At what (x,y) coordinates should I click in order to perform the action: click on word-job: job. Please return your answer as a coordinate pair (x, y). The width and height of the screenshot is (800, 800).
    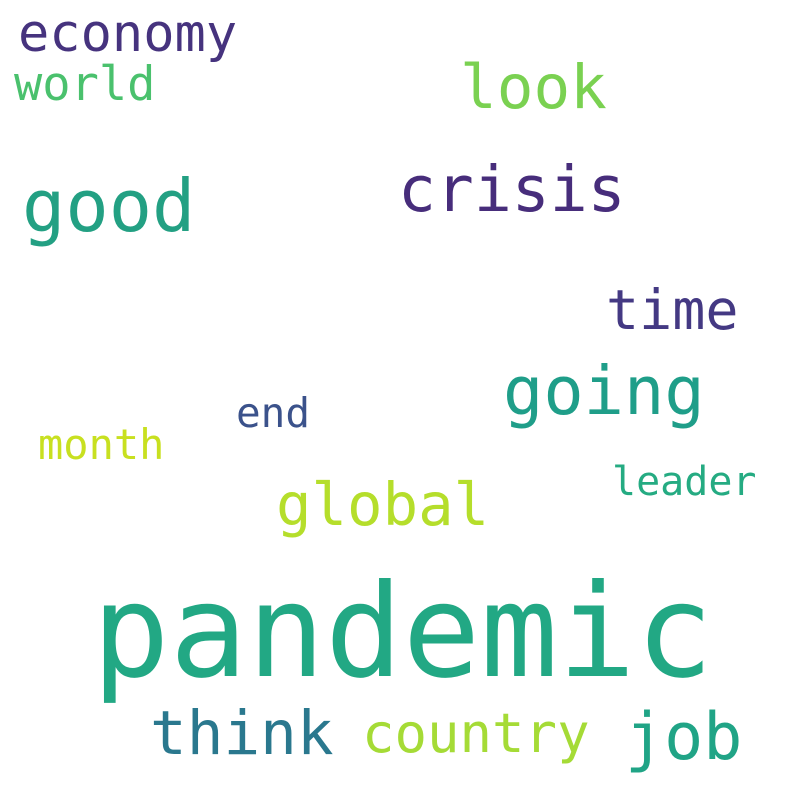
    Looking at the image, I should click on (684, 737).